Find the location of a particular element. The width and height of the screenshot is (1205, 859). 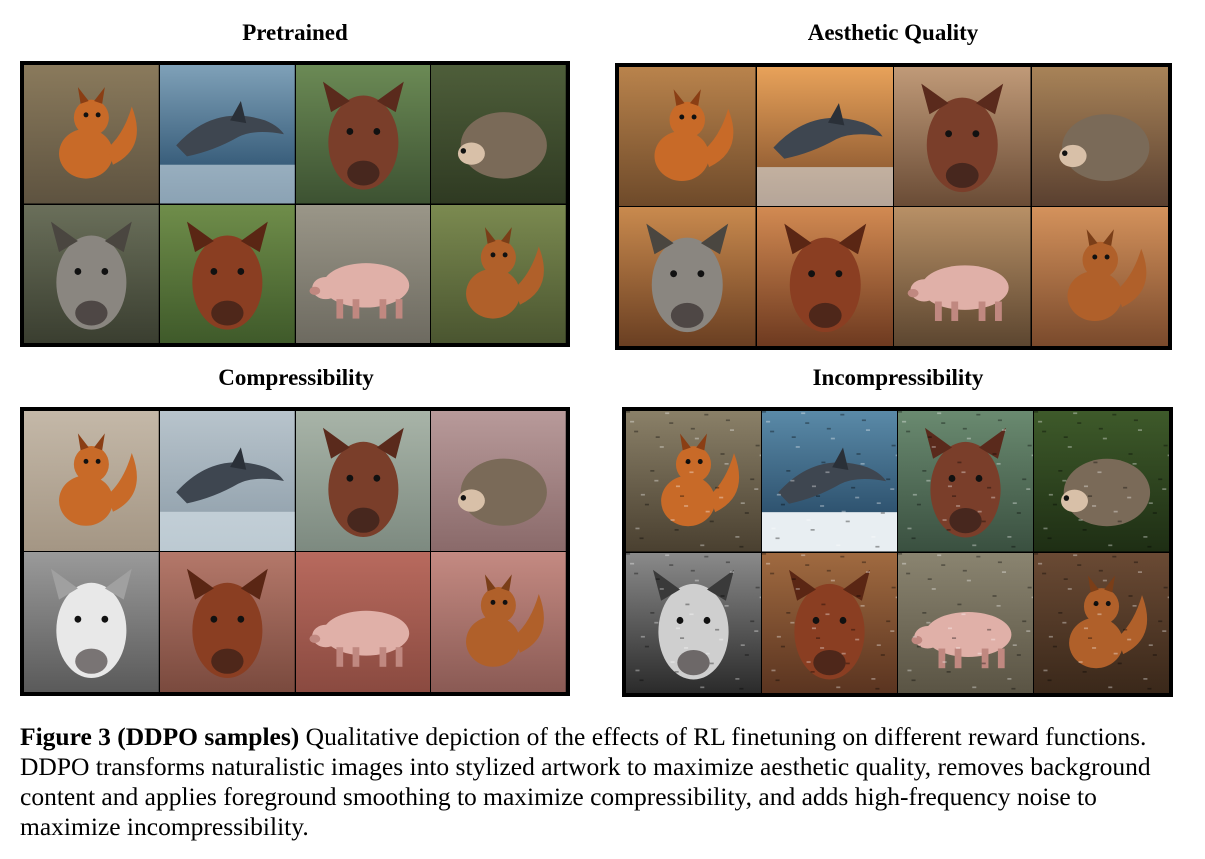

panel-title-aesthetic: Aesthetic Quality is located at coordinates (893, 32).